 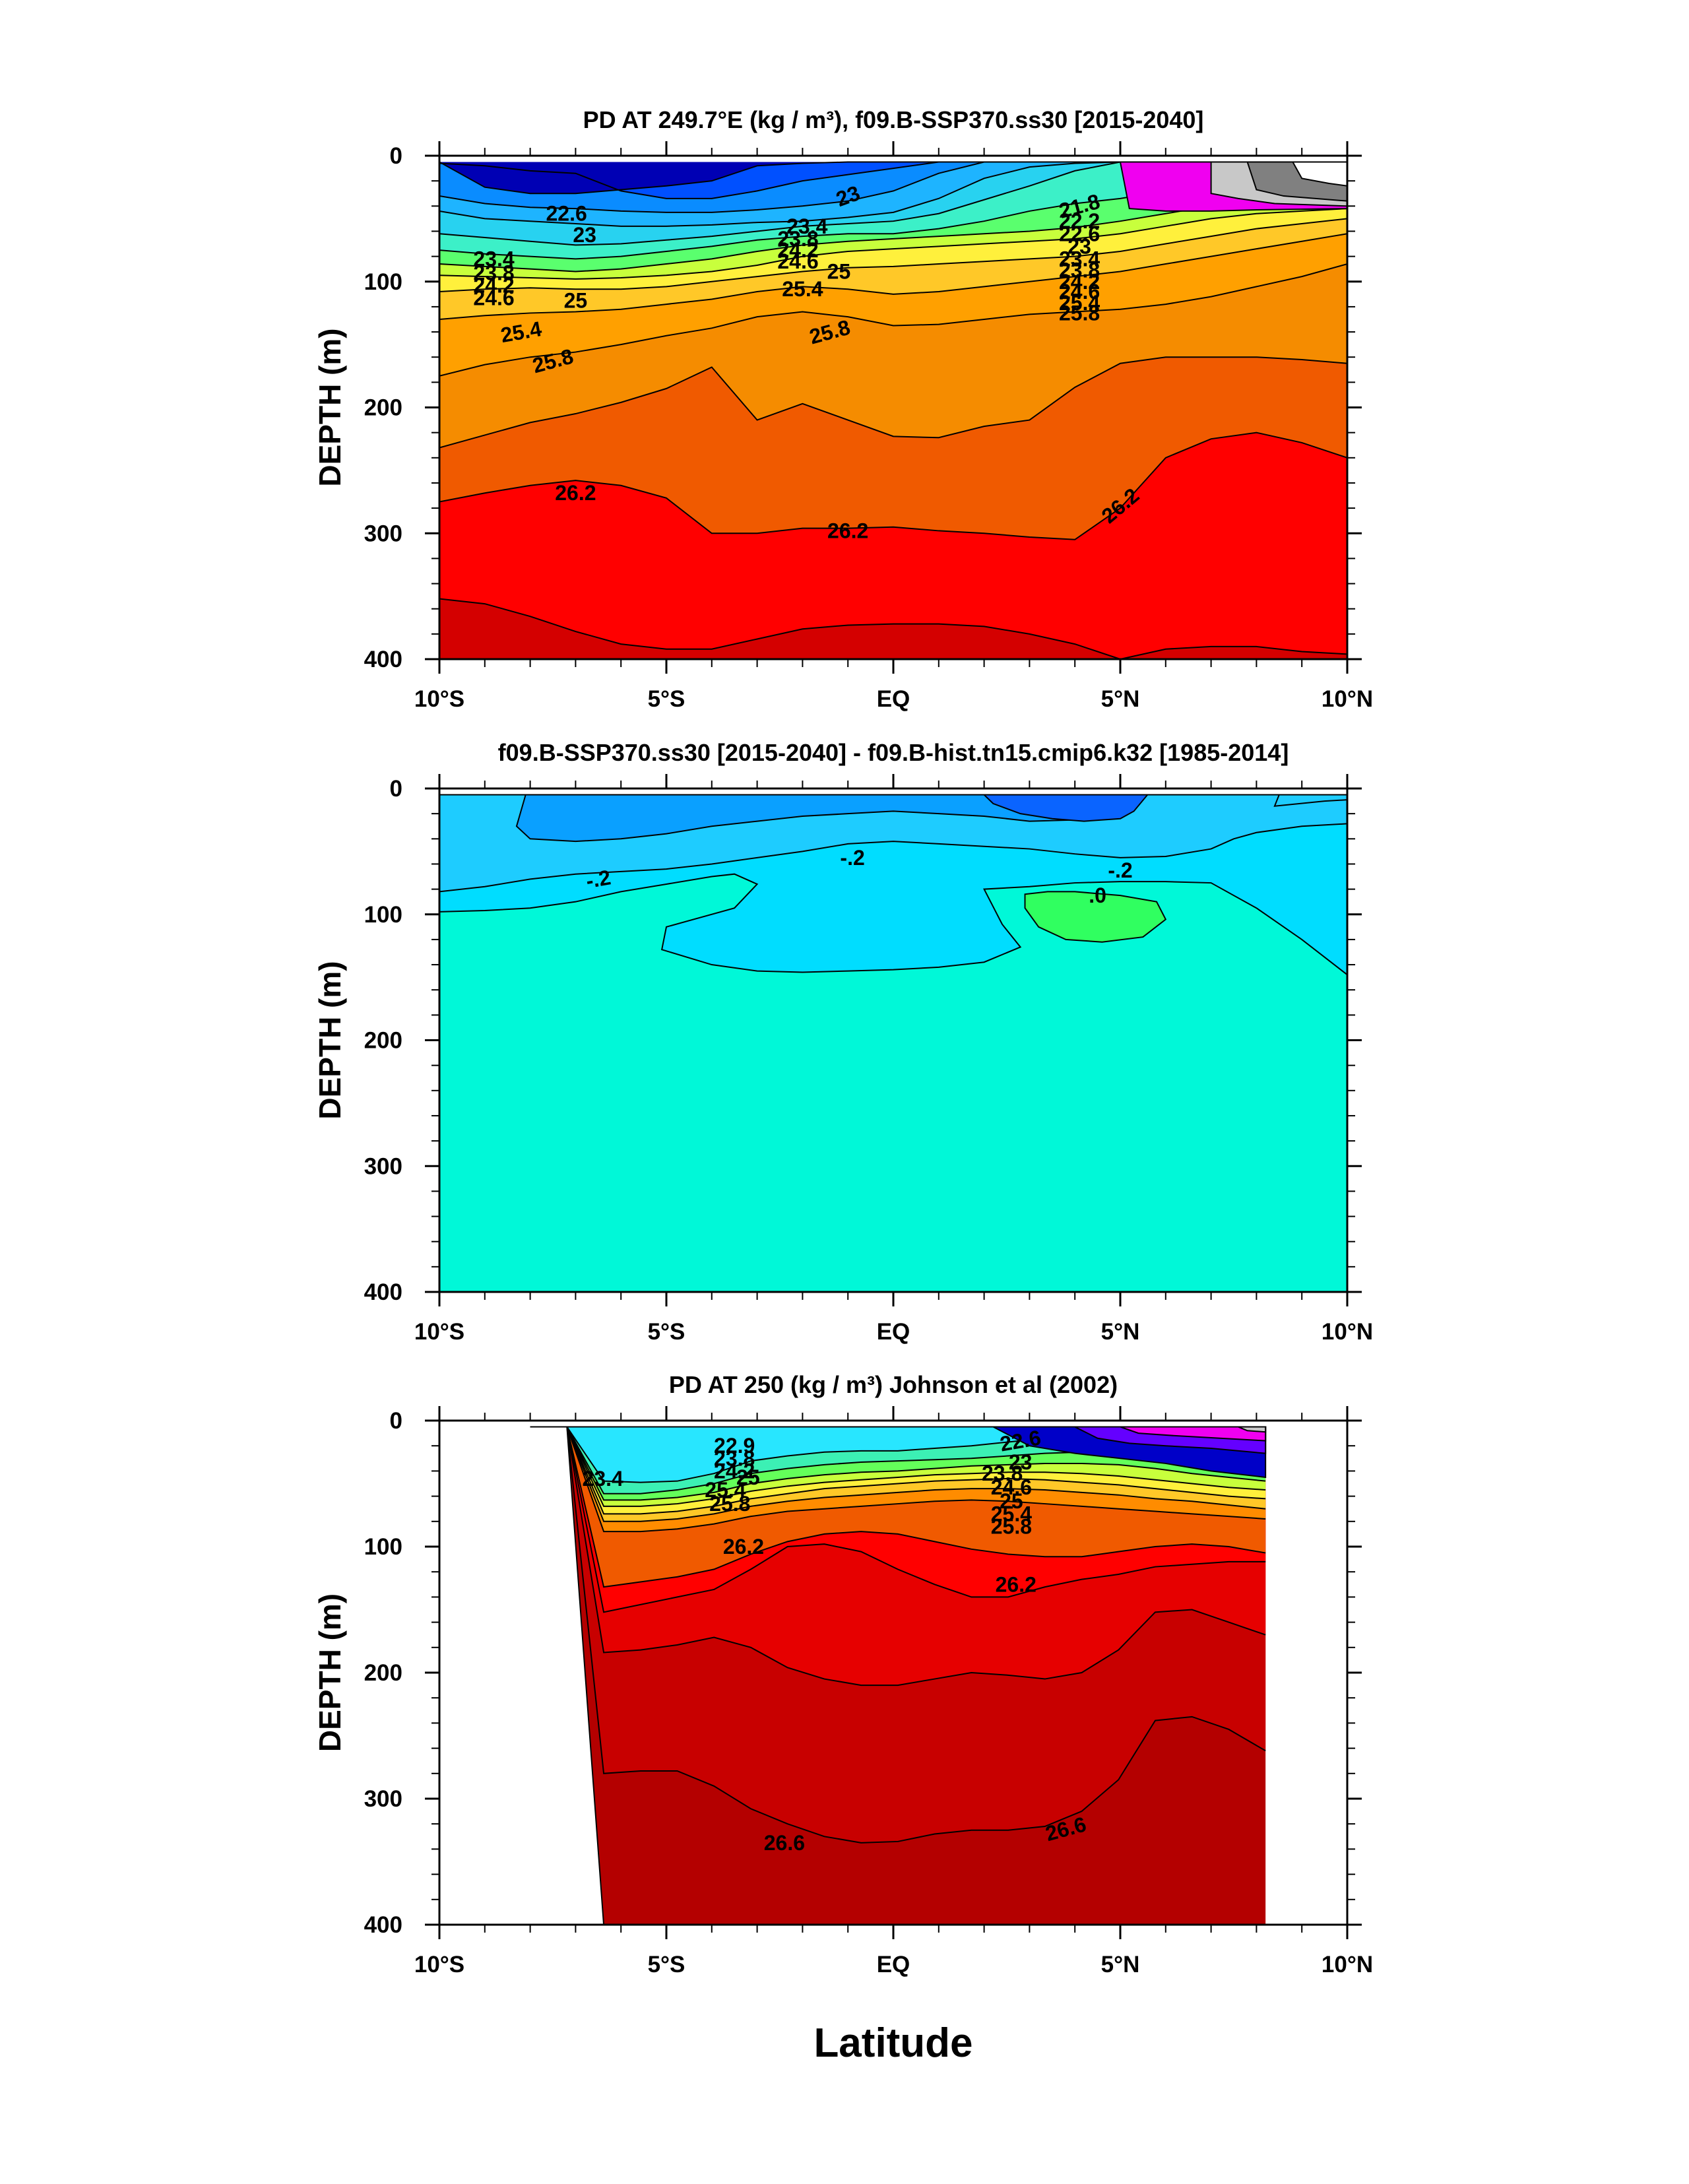 What do you see at coordinates (1079, 221) in the screenshot?
I see `contour-label: 22.2` at bounding box center [1079, 221].